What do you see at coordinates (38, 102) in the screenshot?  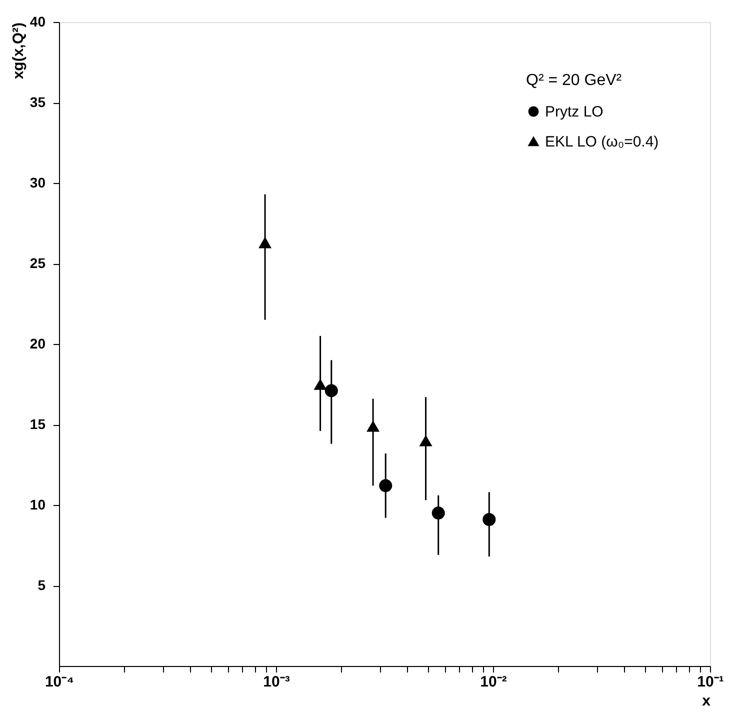 I see `y-tick-label: 35` at bounding box center [38, 102].